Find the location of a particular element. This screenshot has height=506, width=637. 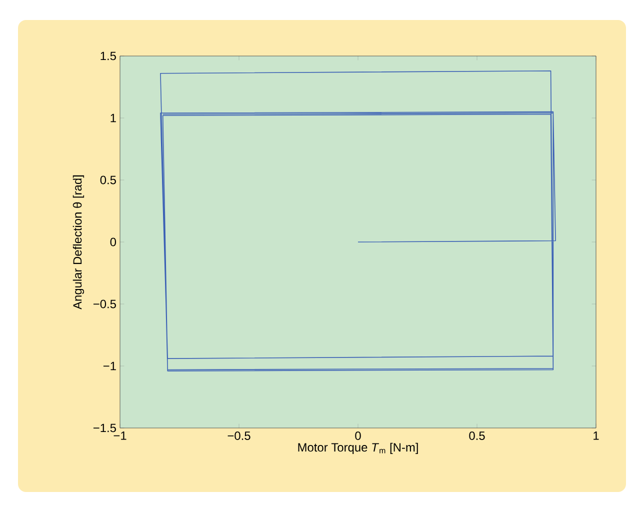

x-tick-label: 0 is located at coordinates (358, 436).